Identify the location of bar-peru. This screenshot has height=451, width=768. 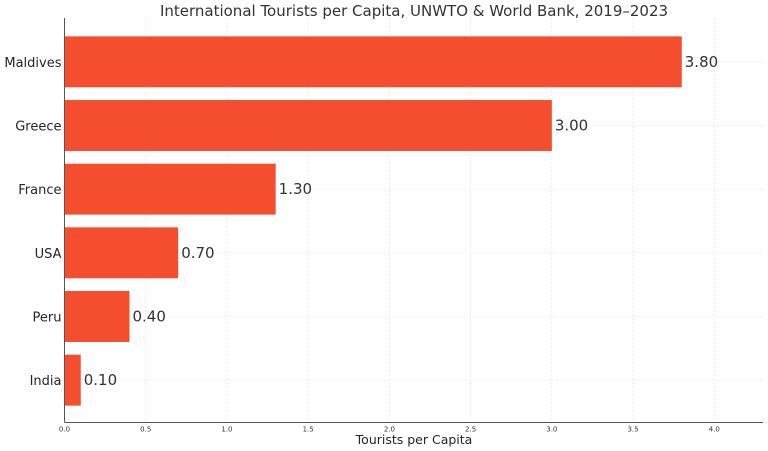
(97, 316).